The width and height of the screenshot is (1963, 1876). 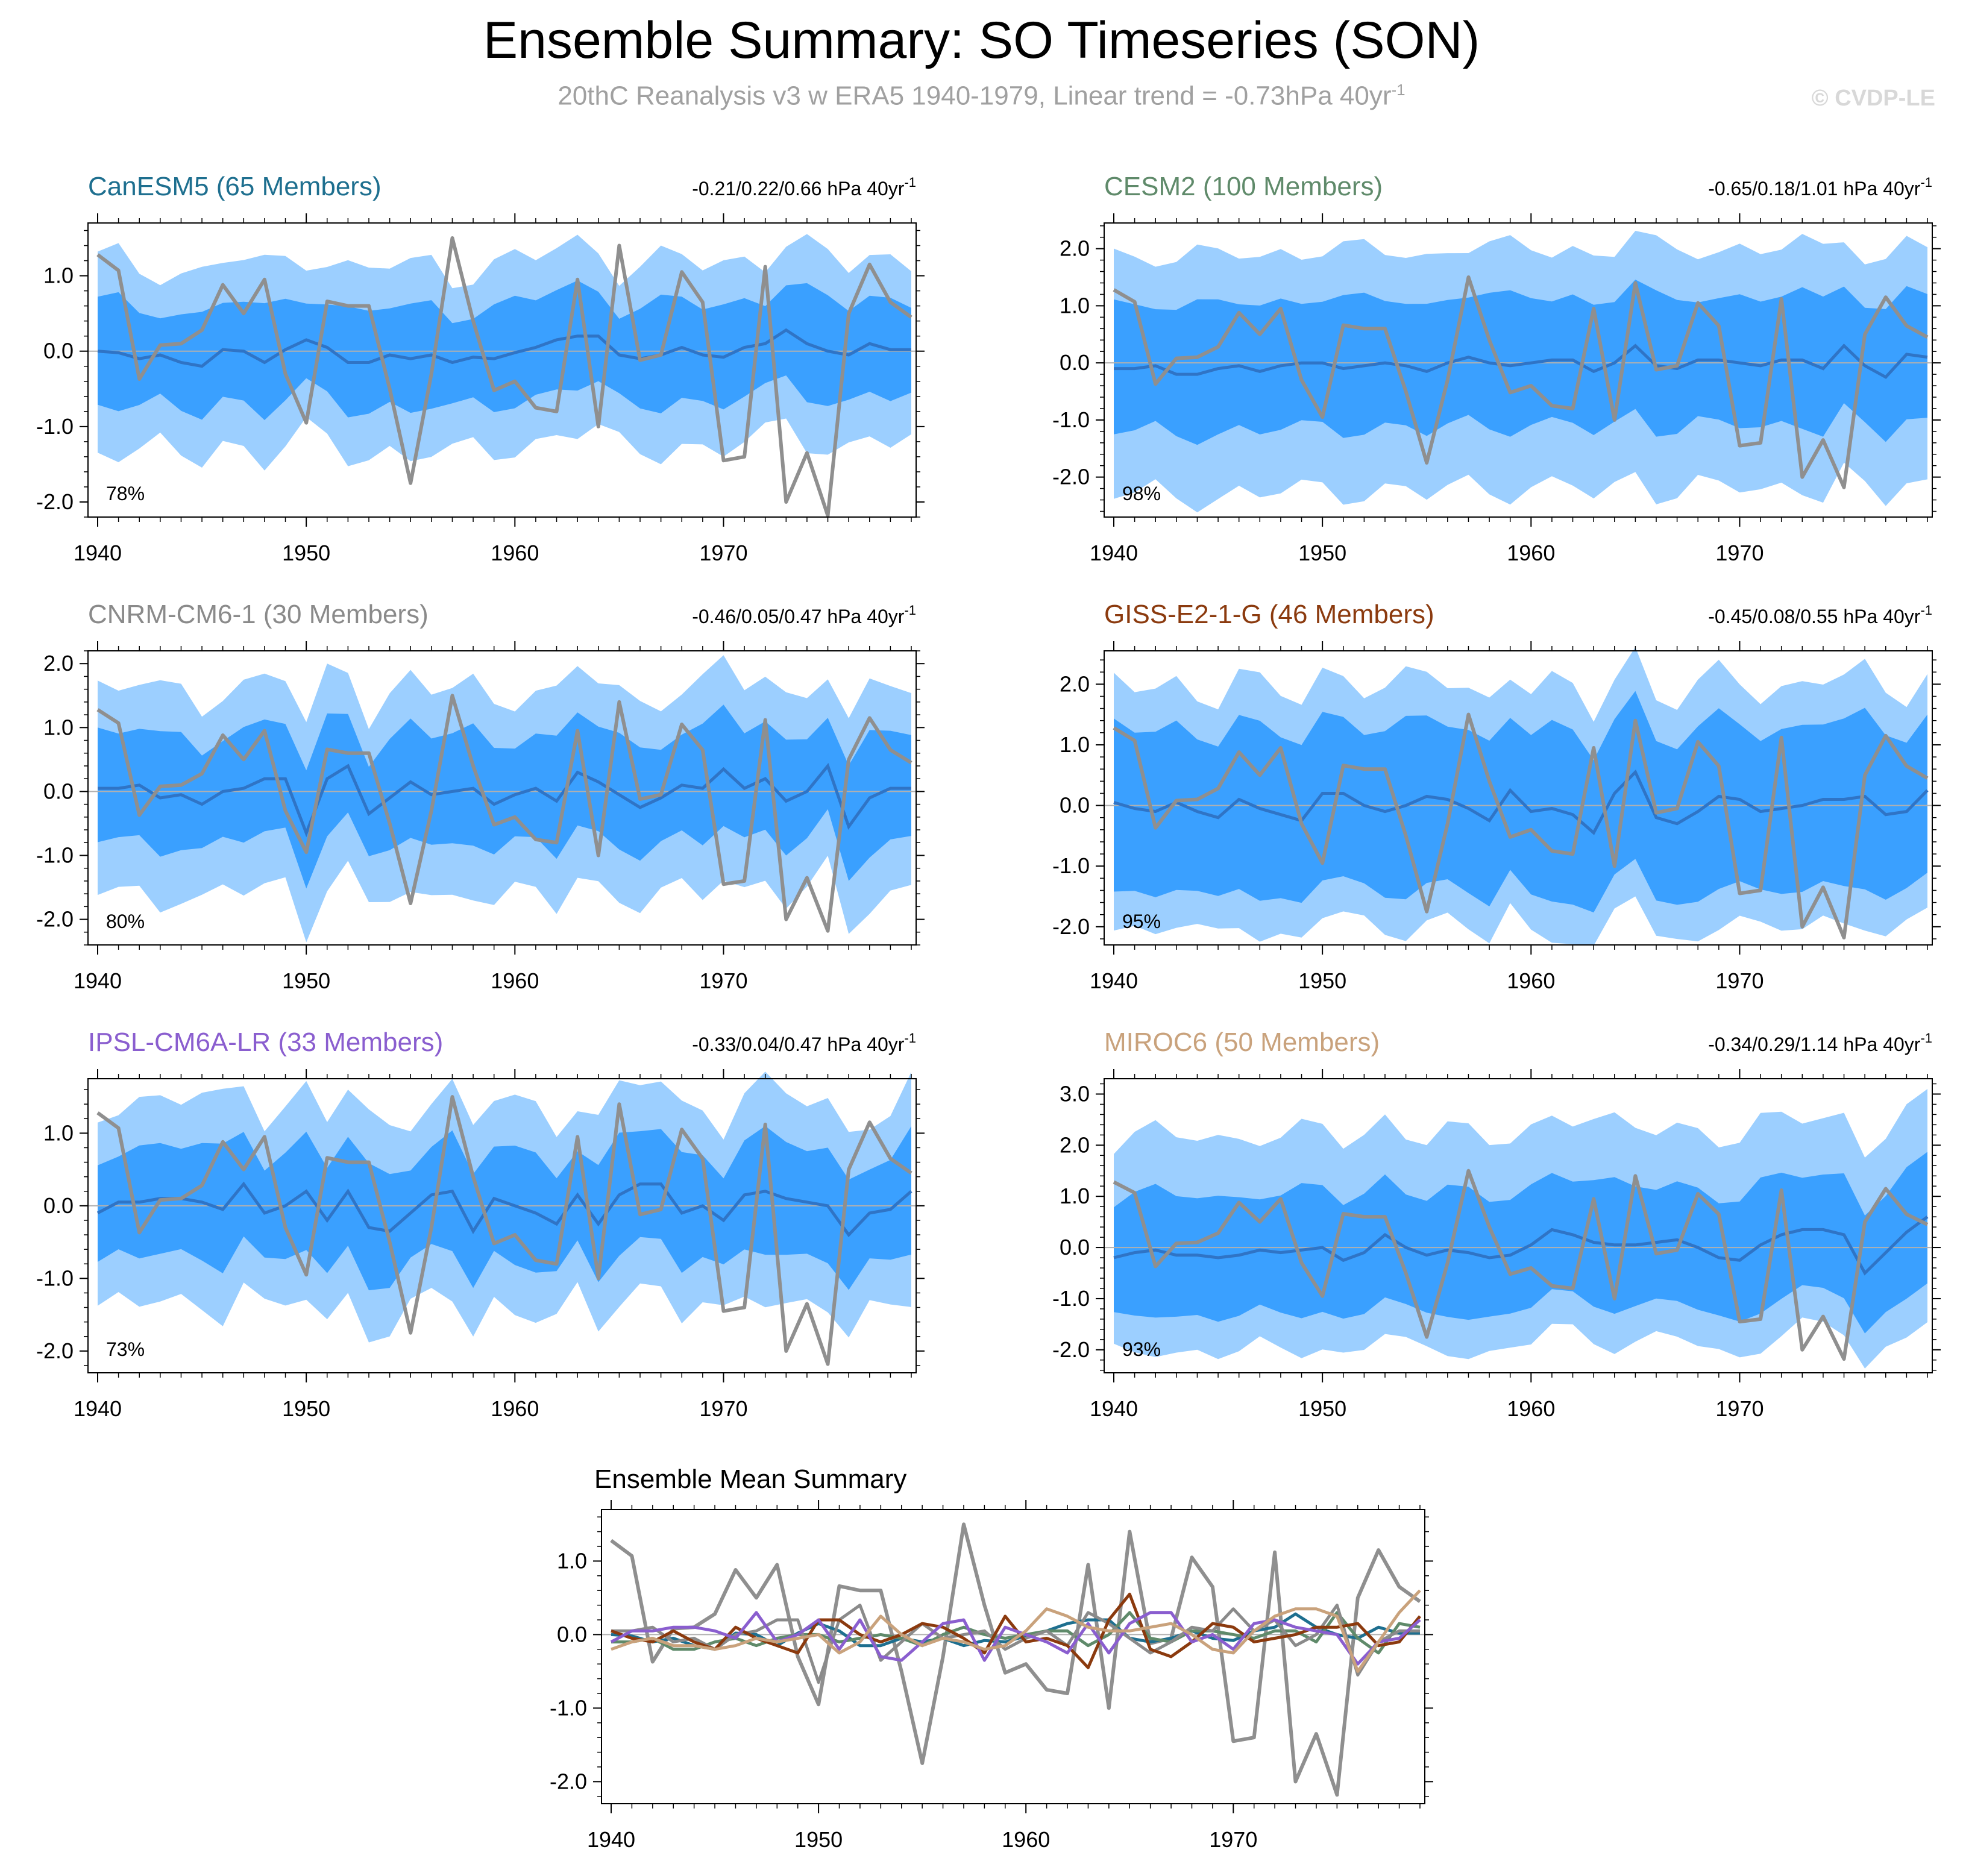 I want to click on trend-values: -0.33/0.04/0.47 hPa 40yr, so click(x=798, y=1044).